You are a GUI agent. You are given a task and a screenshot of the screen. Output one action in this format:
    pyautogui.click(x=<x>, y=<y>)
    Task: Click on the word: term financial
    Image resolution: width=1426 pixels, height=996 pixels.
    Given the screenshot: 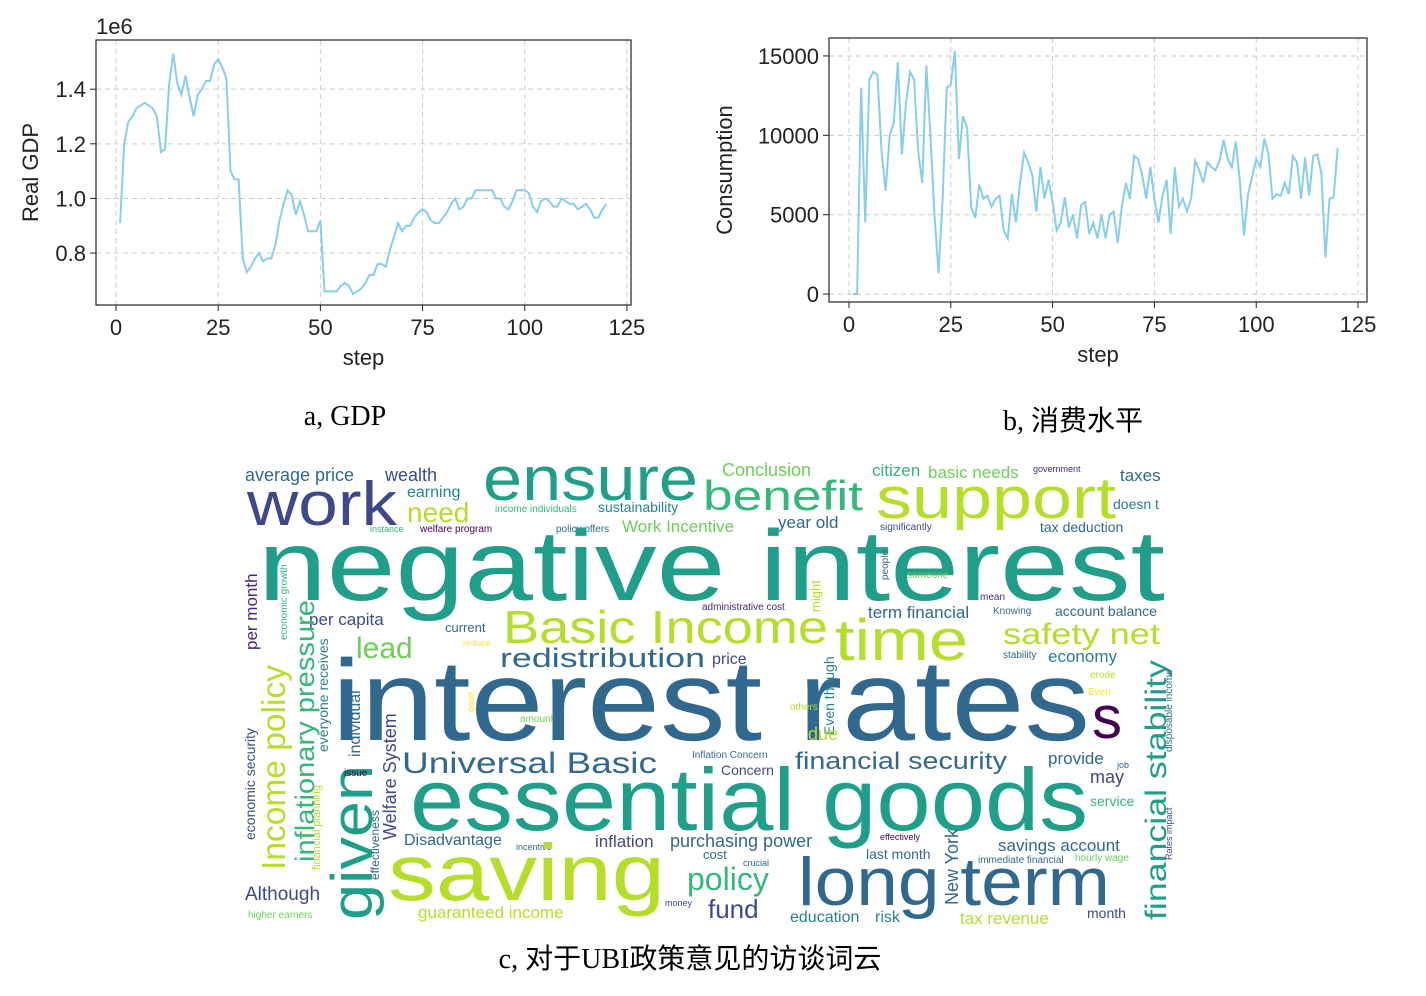 What is the action you would take?
    pyautogui.click(x=918, y=612)
    